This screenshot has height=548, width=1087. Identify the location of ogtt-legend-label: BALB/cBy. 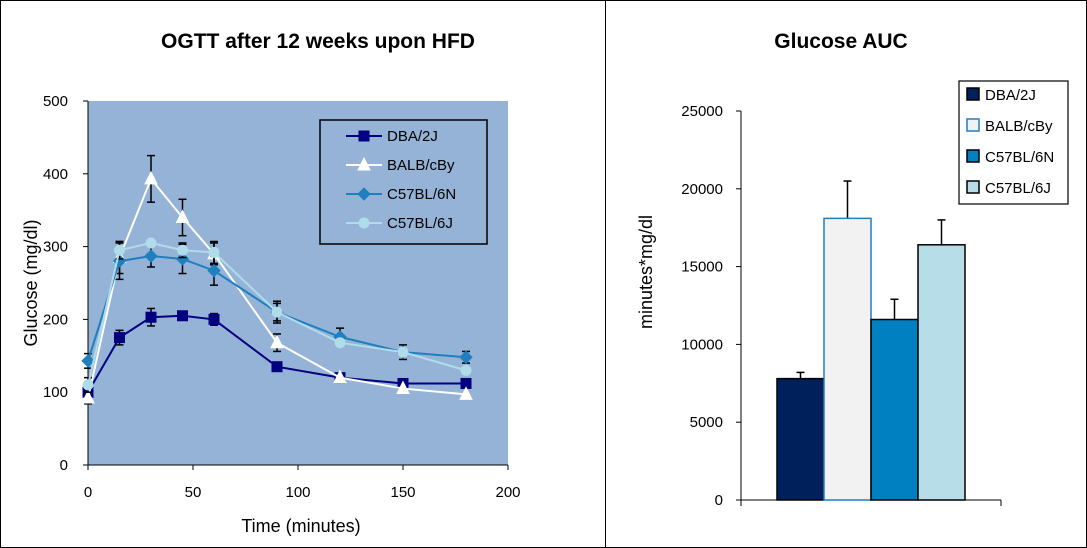
(421, 165).